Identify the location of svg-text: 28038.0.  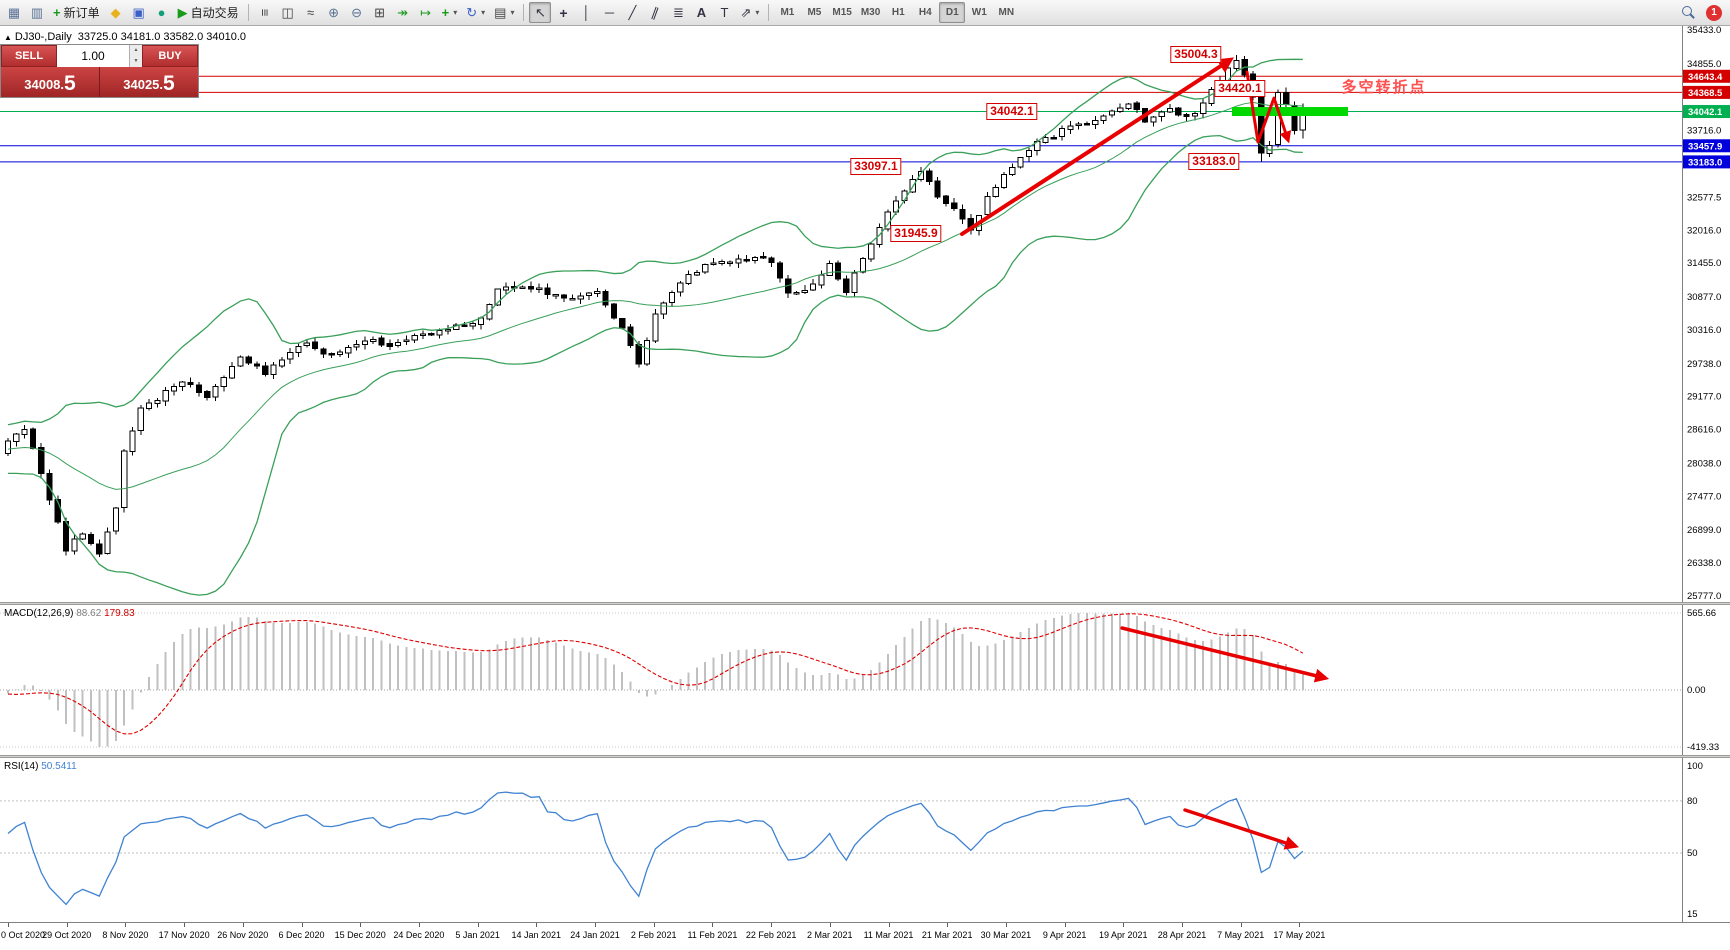
(1704, 463).